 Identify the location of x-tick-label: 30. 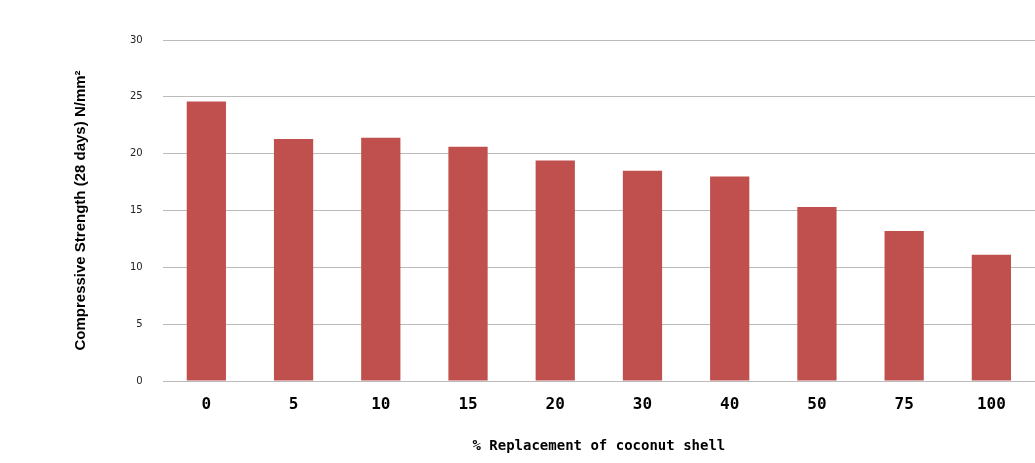
(642, 403).